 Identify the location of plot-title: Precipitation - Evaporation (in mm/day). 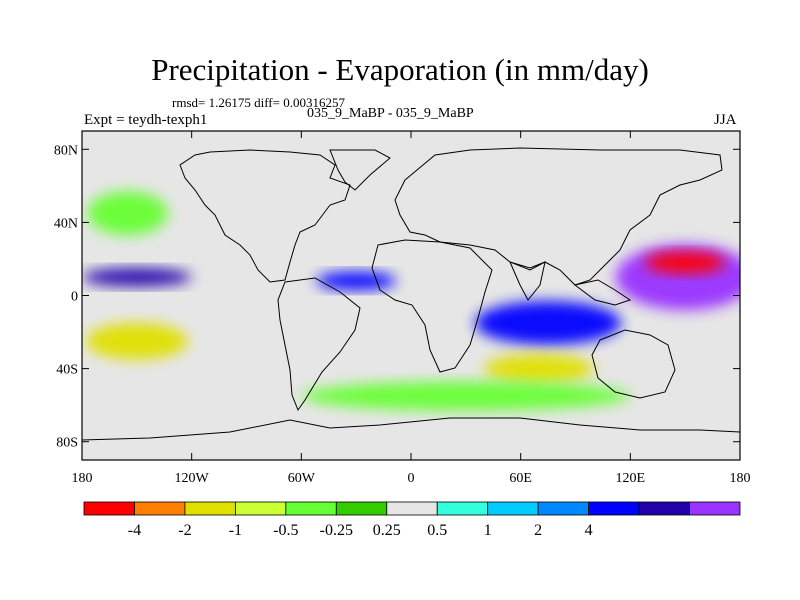
(400, 69).